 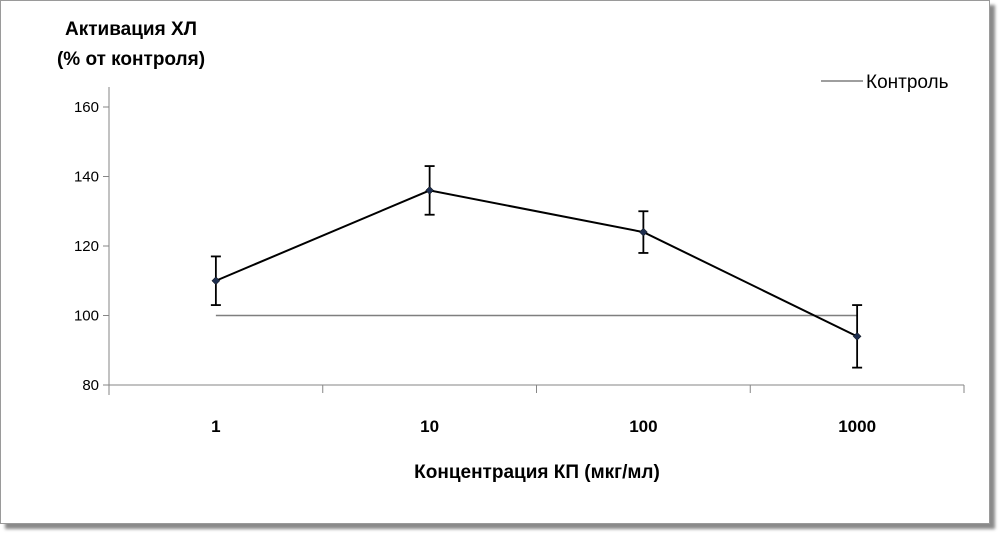 What do you see at coordinates (131, 29) in the screenshot?
I see `y-axis-title-line1: Активация ХЛ` at bounding box center [131, 29].